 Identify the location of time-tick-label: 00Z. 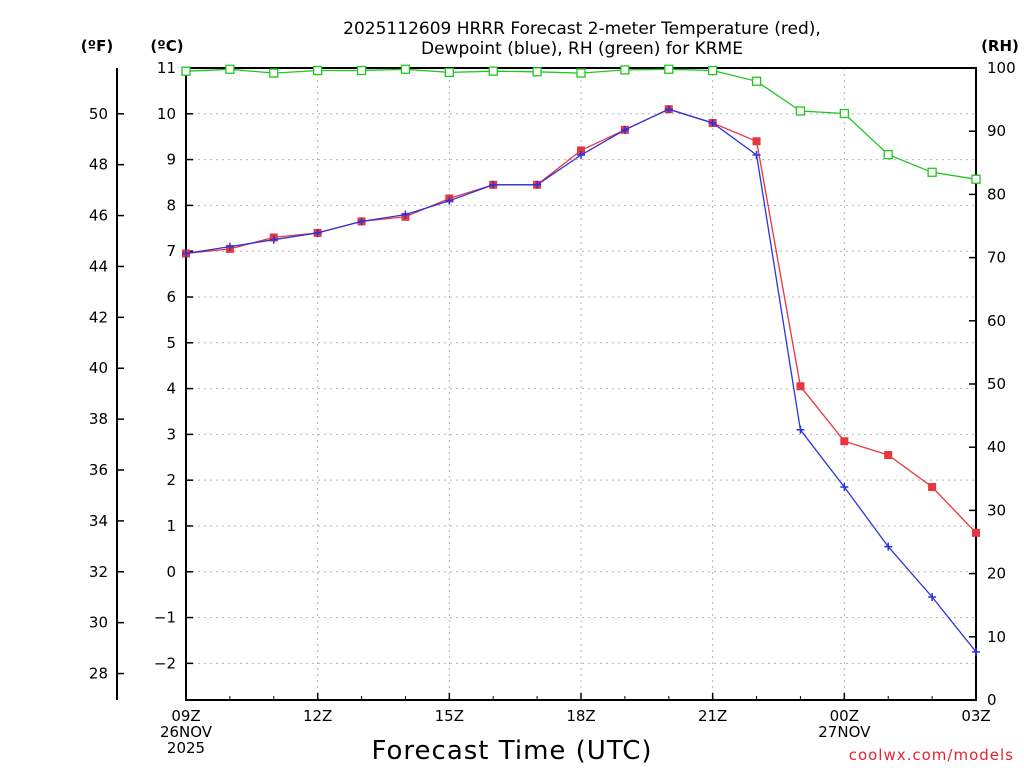
(844, 716).